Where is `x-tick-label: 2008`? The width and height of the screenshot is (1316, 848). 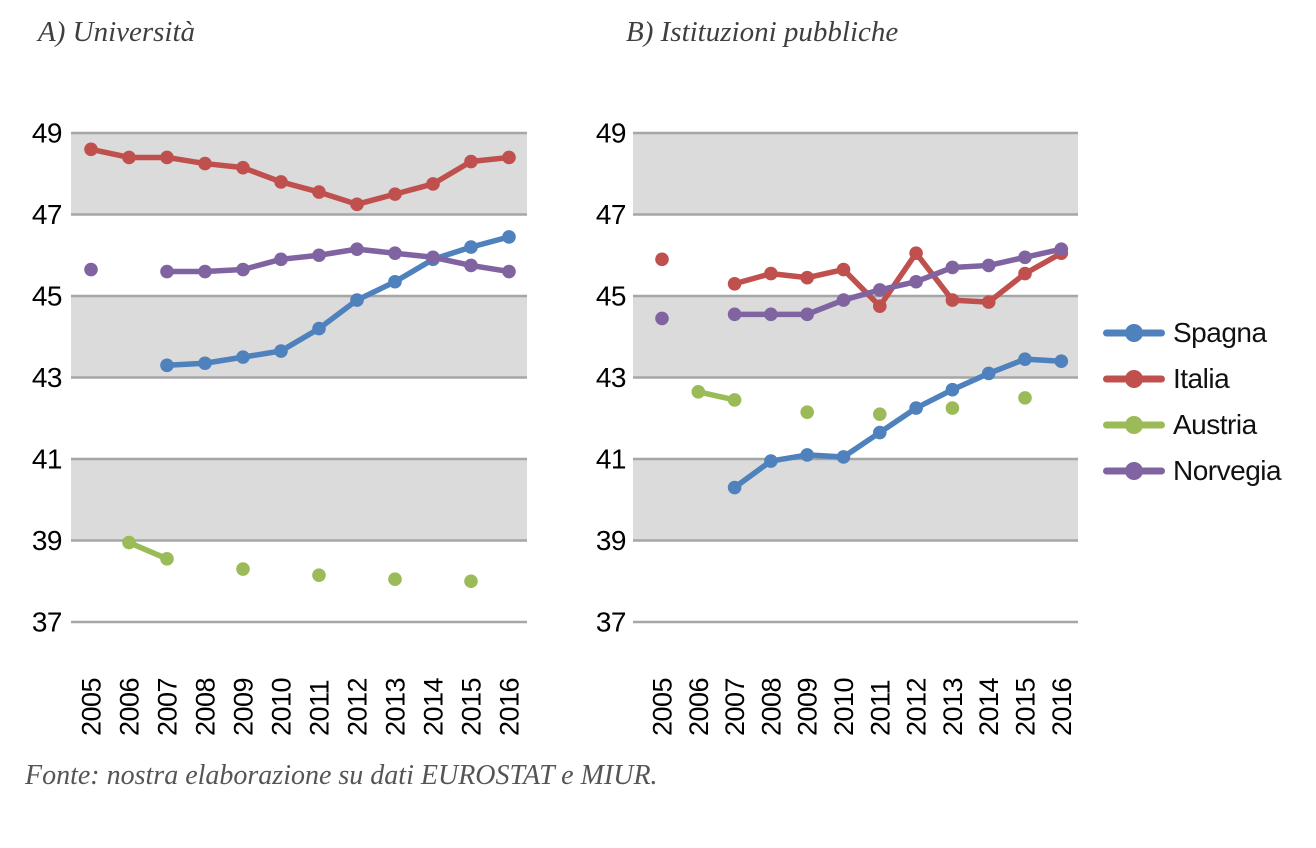 x-tick-label: 2008 is located at coordinates (206, 707).